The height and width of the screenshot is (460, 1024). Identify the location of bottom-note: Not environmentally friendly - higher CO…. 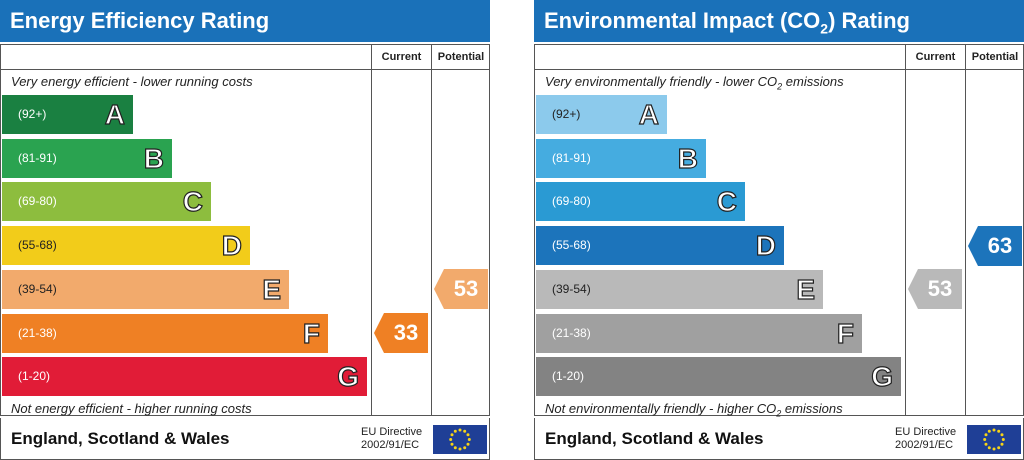
(694, 410).